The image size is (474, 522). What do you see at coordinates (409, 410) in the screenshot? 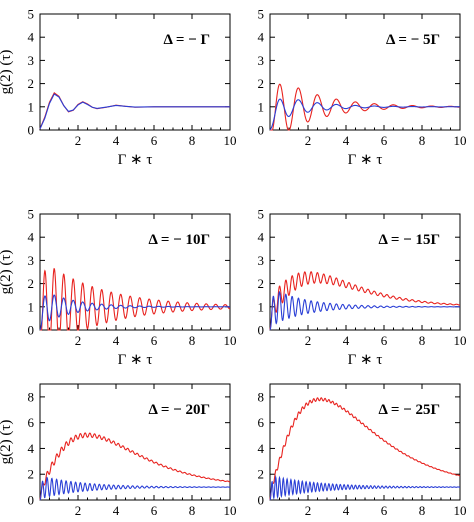
I see `detuning-annotation: Δ = − 25Γ` at bounding box center [409, 410].